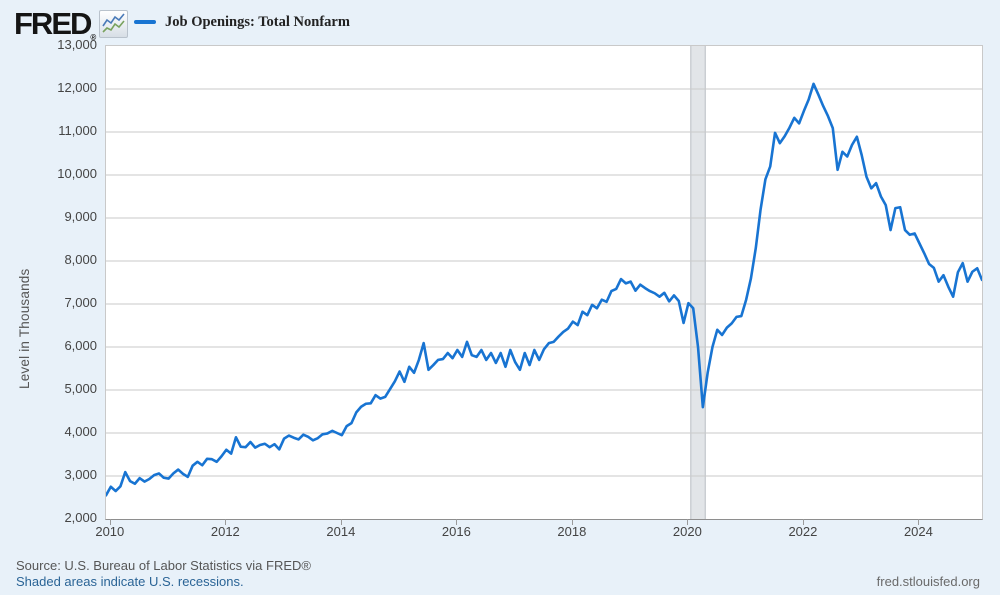 The height and width of the screenshot is (595, 1000). Describe the element at coordinates (93, 37) in the screenshot. I see `registered-mark: ®` at that location.